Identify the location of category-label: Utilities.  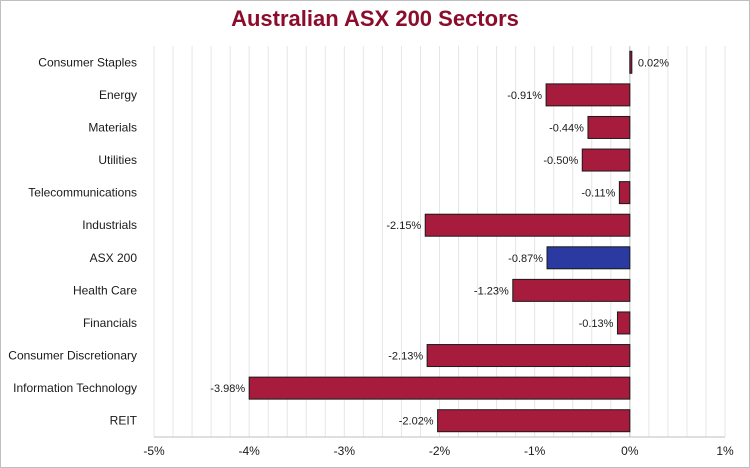
(117, 160).